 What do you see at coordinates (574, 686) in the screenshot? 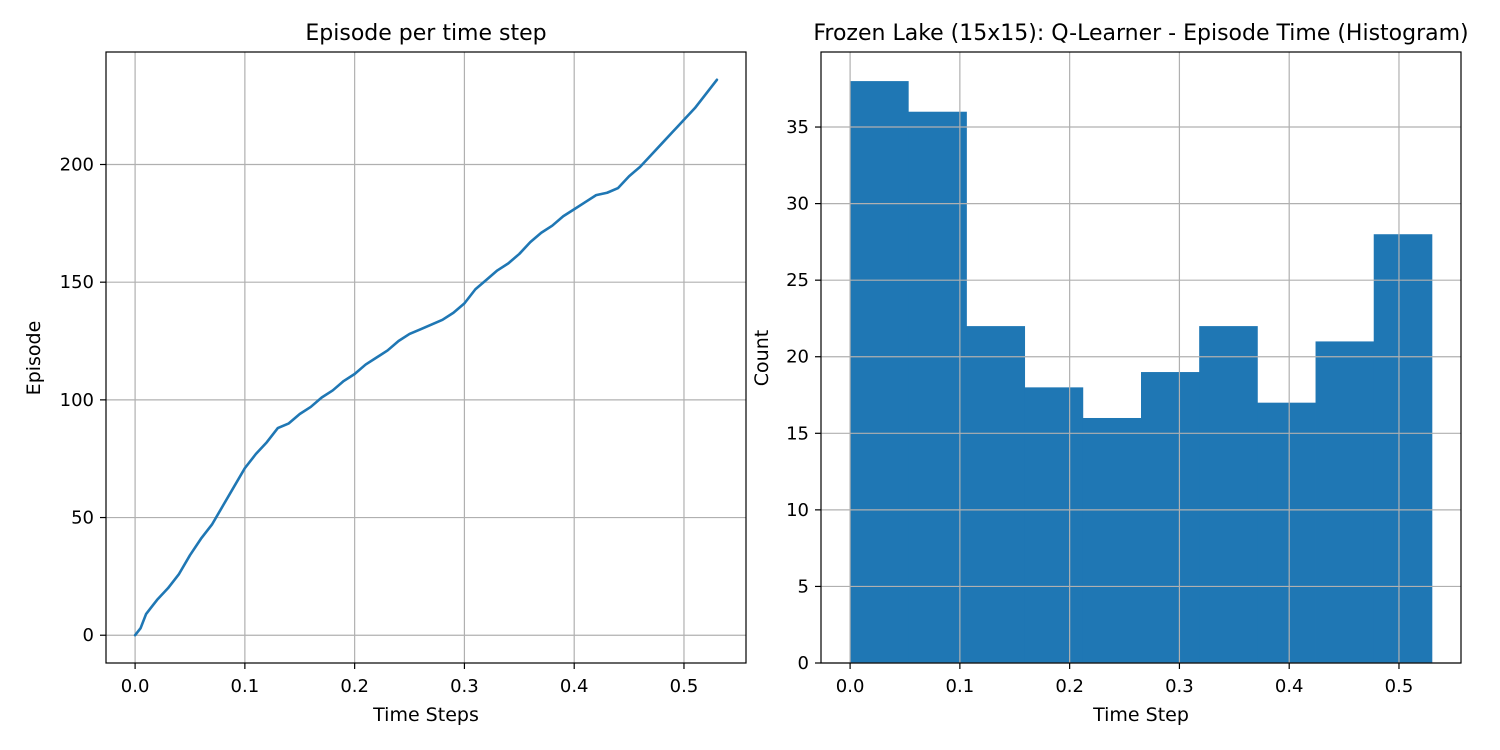
I see `left-x-tick-label: 0.4` at bounding box center [574, 686].